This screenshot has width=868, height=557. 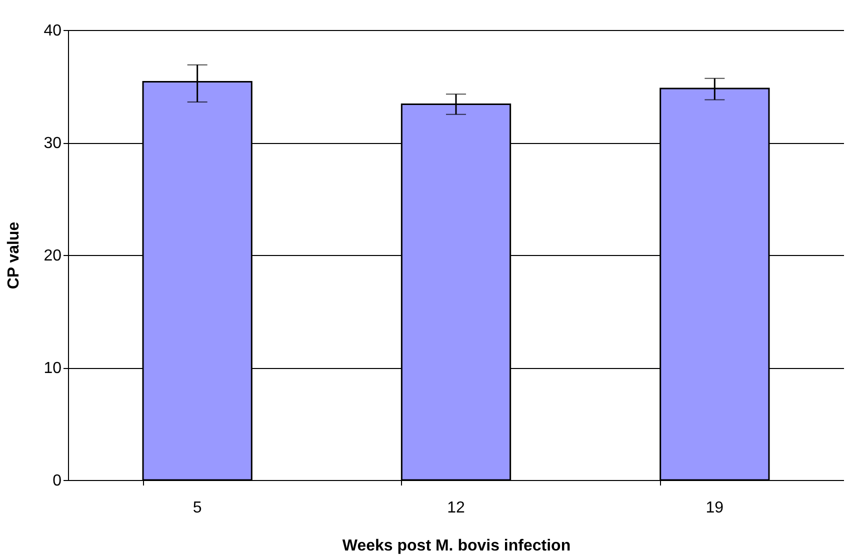 What do you see at coordinates (53, 368) in the screenshot?
I see `y-tick-label: 10` at bounding box center [53, 368].